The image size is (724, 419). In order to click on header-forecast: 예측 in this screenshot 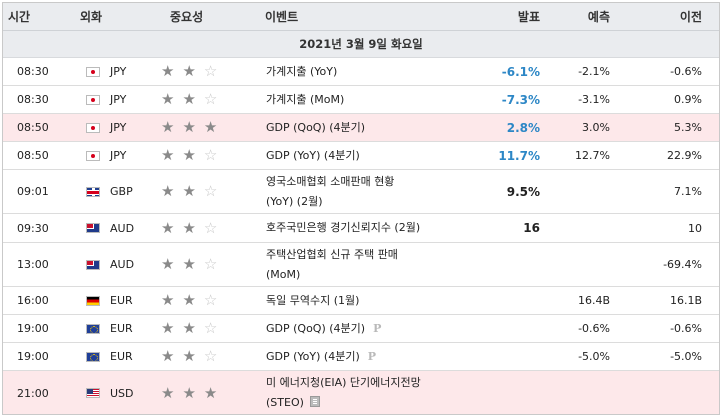, I will do `click(598, 17)`.